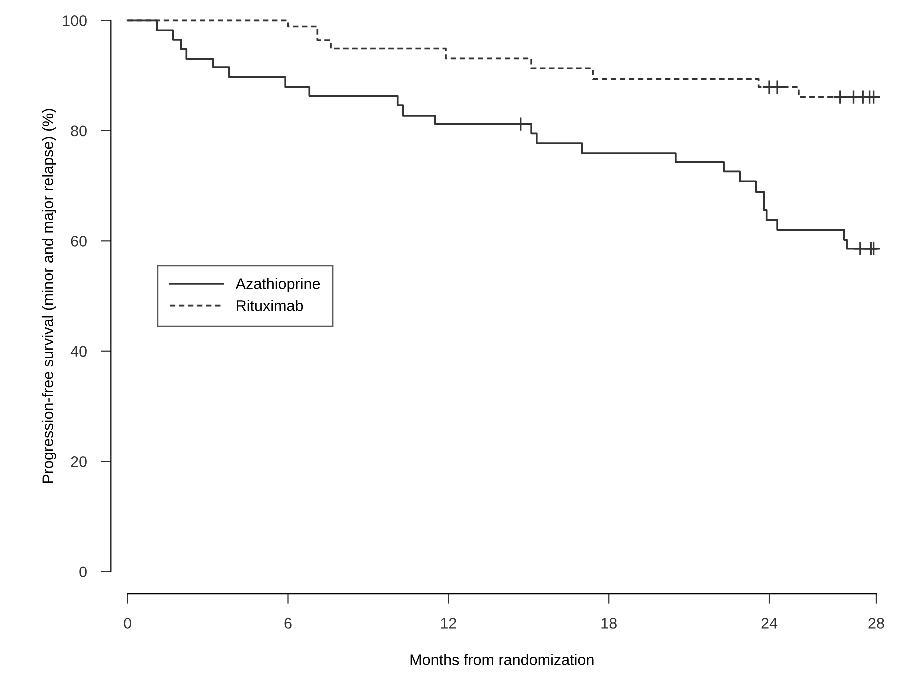 Image resolution: width=913 pixels, height=689 pixels. Describe the element at coordinates (609, 623) in the screenshot. I see `x-tick-label: 18` at that location.